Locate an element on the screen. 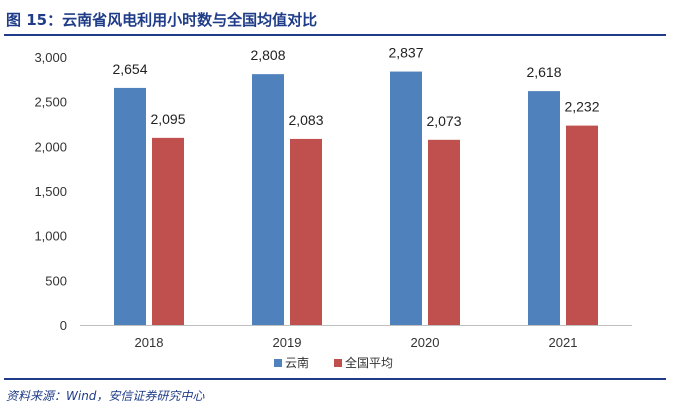 This screenshot has height=417, width=700. figure-title: 图 15：云南省风电利用小时数与全国均值对比 is located at coordinates (162, 20).